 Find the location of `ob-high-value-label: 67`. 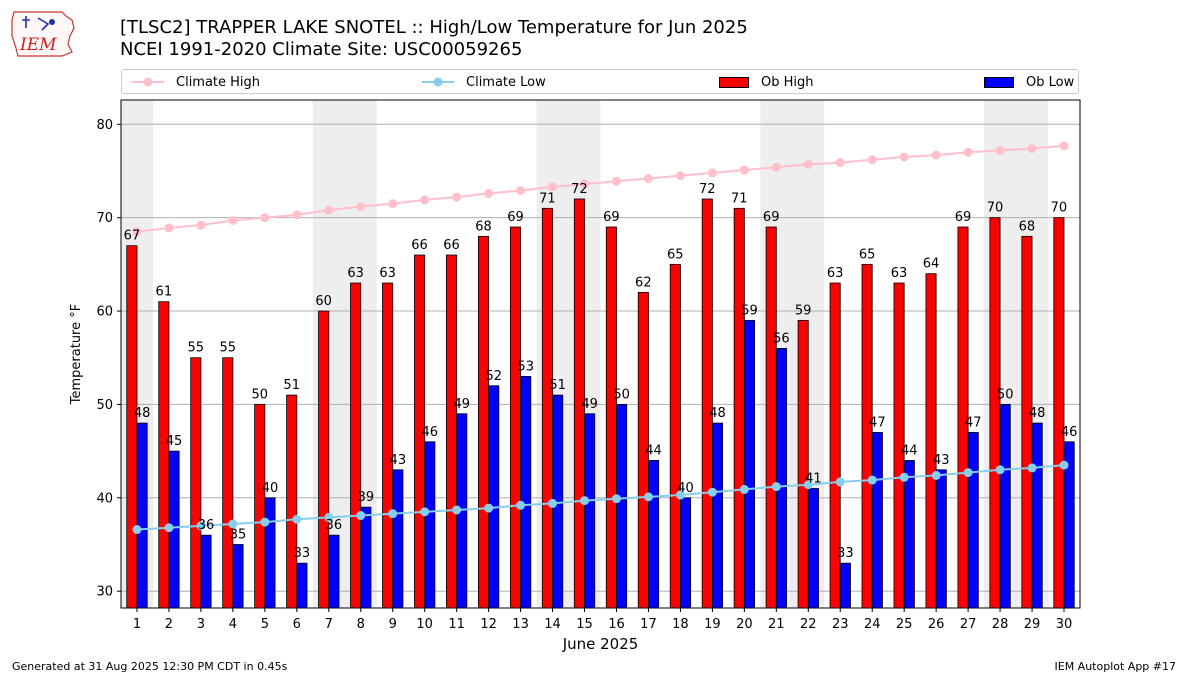

ob-high-value-label: 67 is located at coordinates (132, 236).